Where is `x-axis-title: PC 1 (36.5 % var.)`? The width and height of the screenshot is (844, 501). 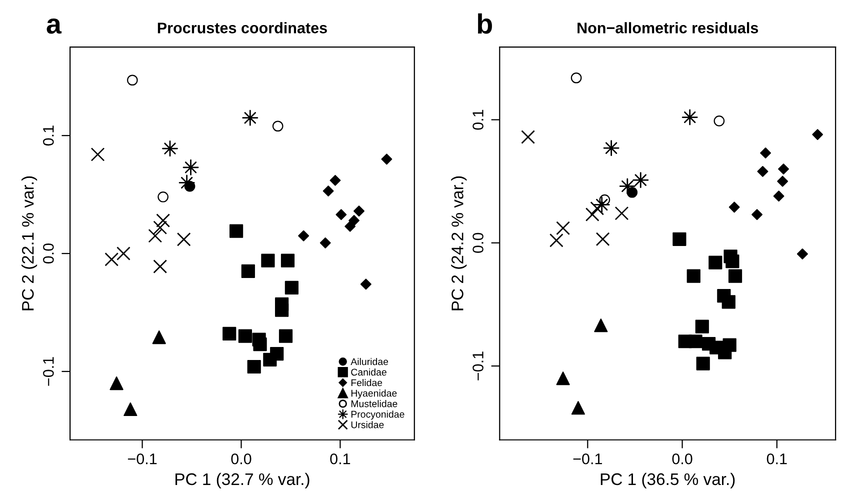
x-axis-title: PC 1 (36.5 % var.) is located at coordinates (667, 480).